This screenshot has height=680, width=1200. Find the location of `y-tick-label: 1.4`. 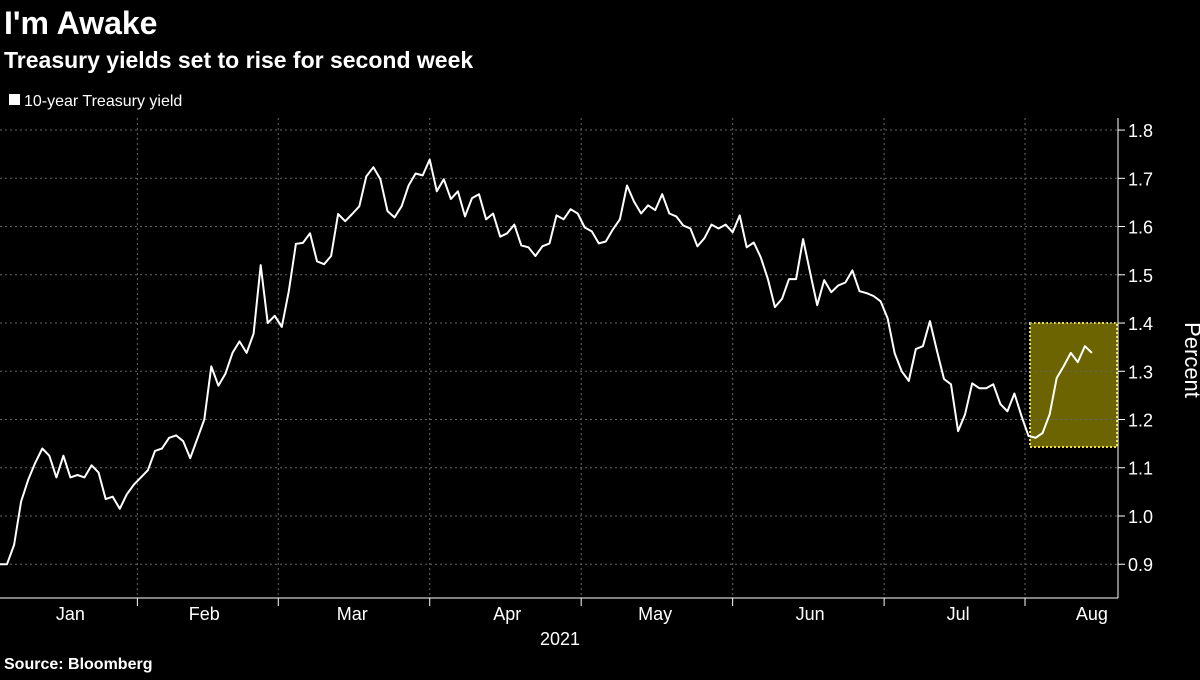

y-tick-label: 1.4 is located at coordinates (1140, 324).